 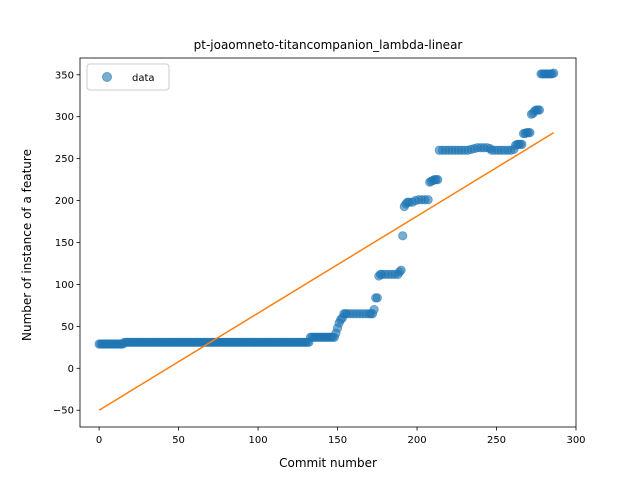 I want to click on x-tick-label: 0, so click(x=99, y=440).